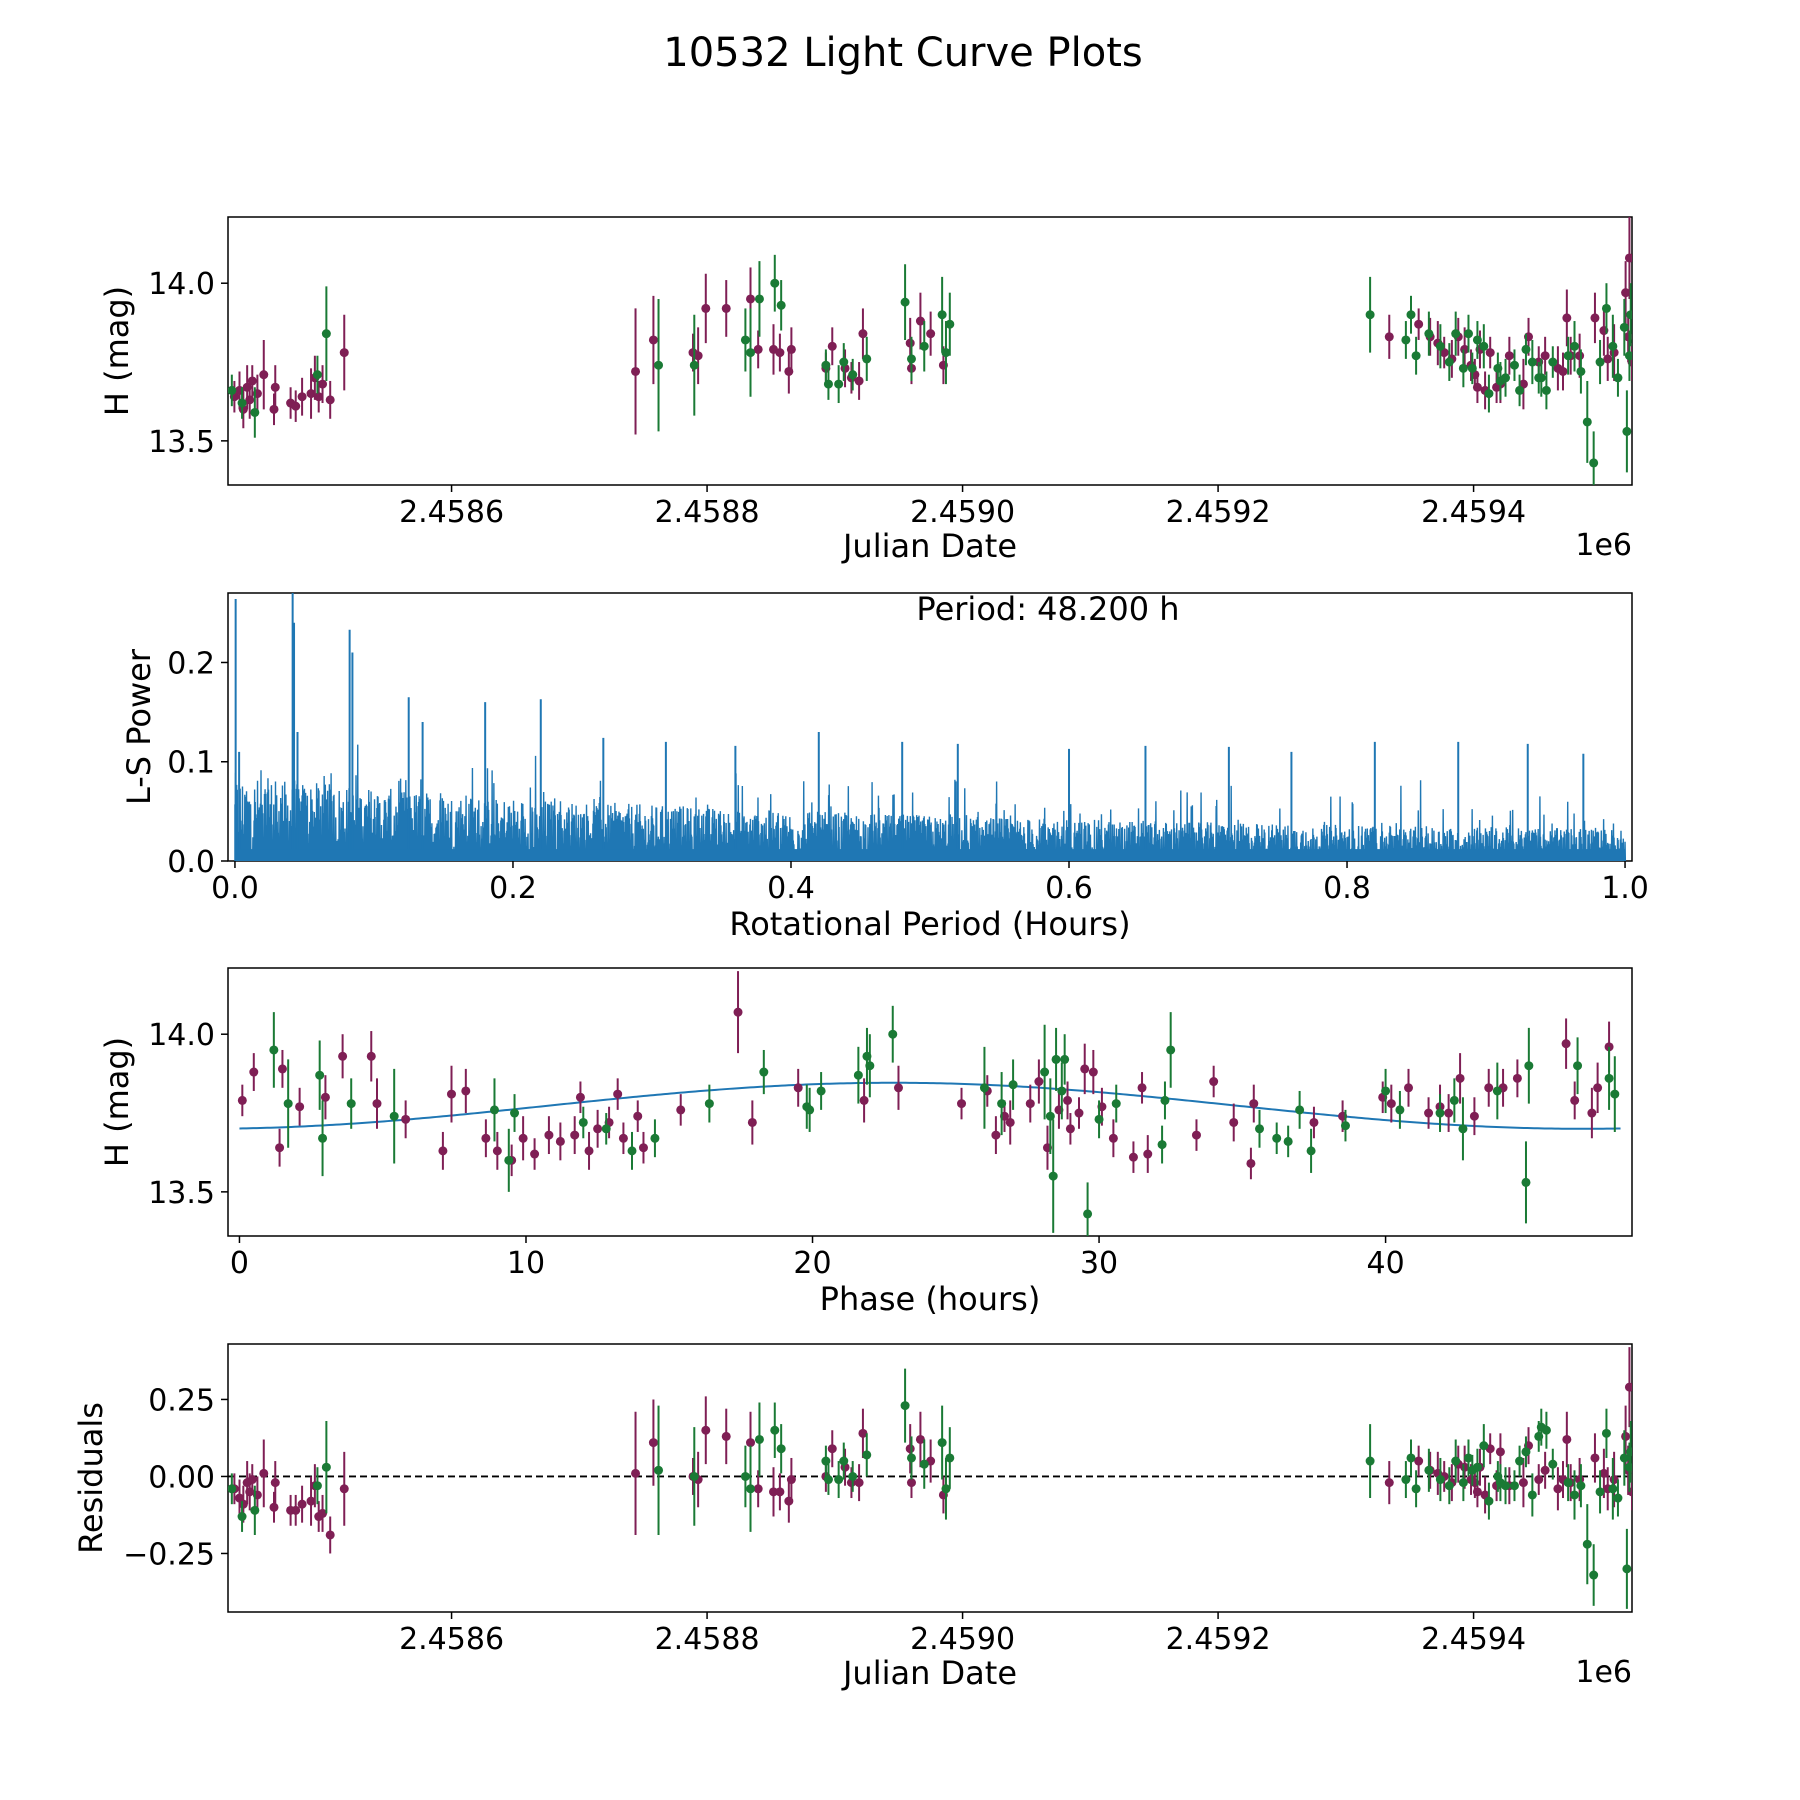  Describe the element at coordinates (791, 888) in the screenshot. I see `periodogram-x-tick-label: 0.4` at that location.